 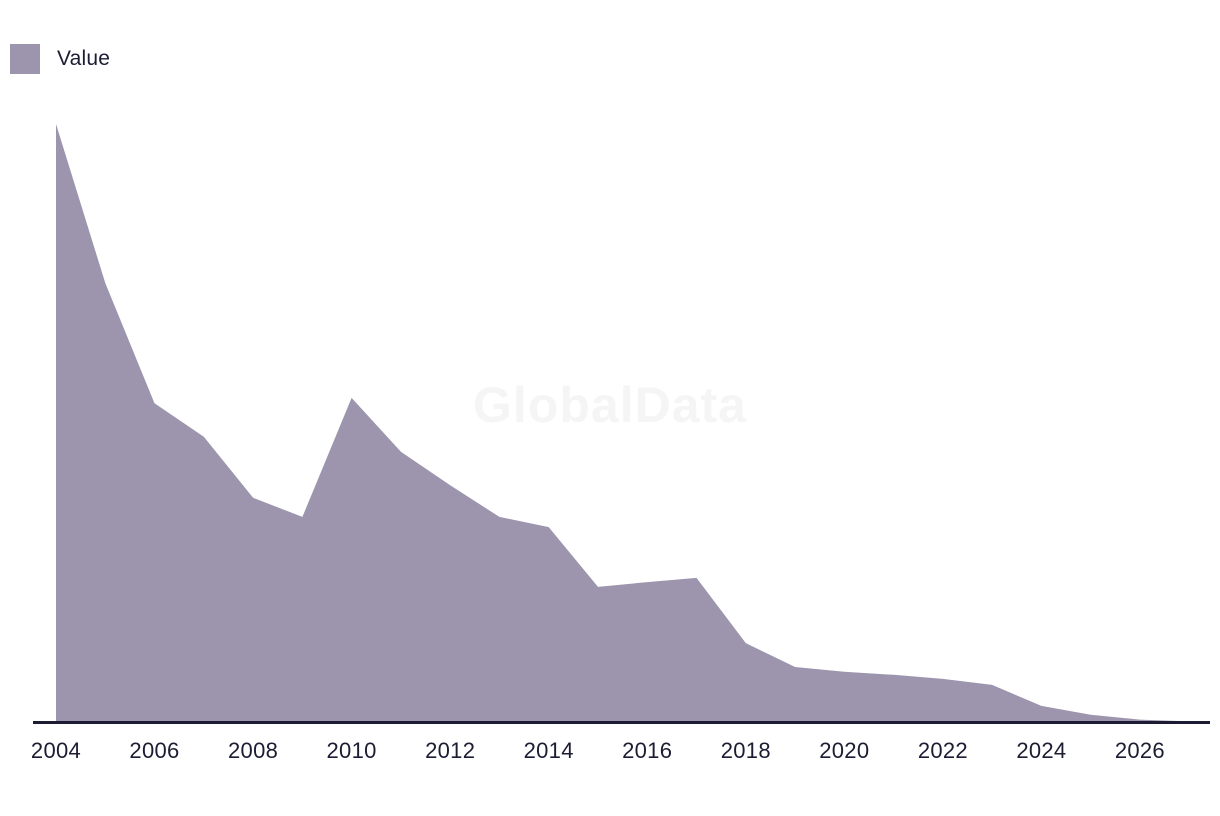 I want to click on x-axis-label: 2012, so click(x=450, y=750).